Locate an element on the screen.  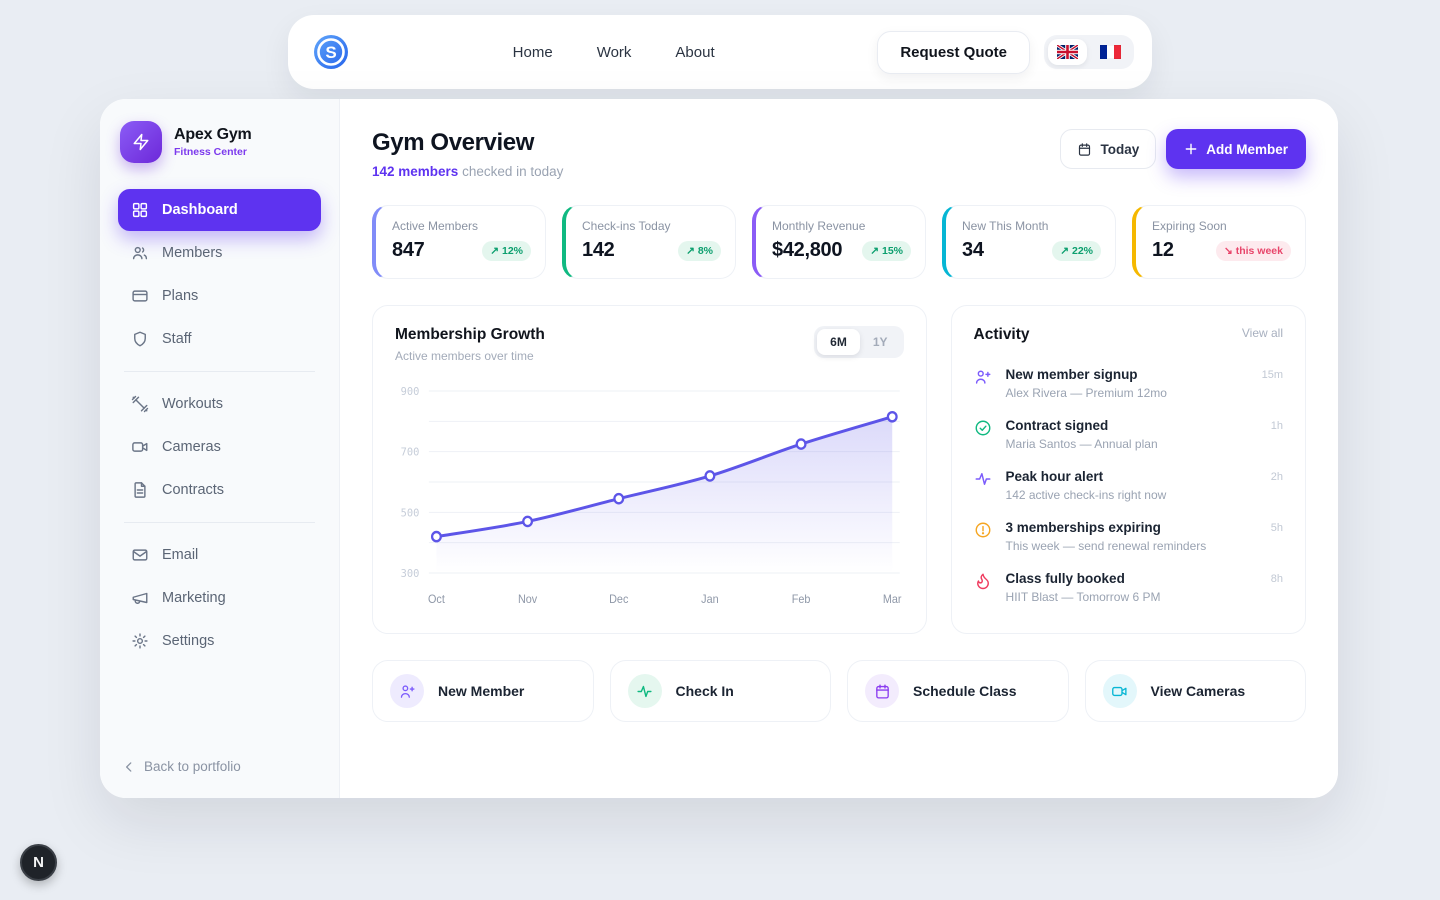
quick-action-label: Check In is located at coordinates (704, 691).